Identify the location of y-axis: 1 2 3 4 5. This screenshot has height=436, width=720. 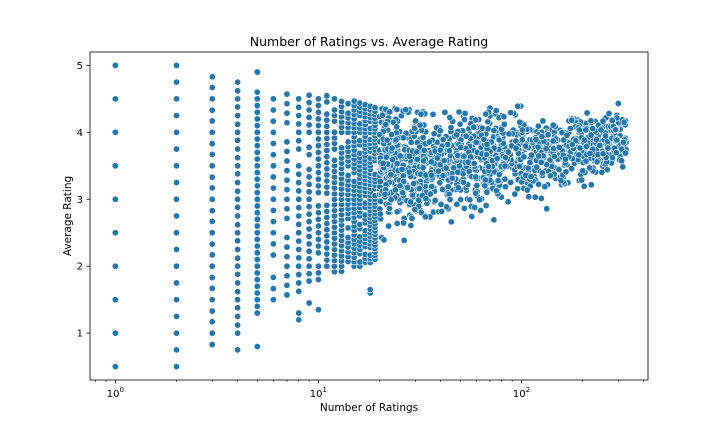
(83, 200).